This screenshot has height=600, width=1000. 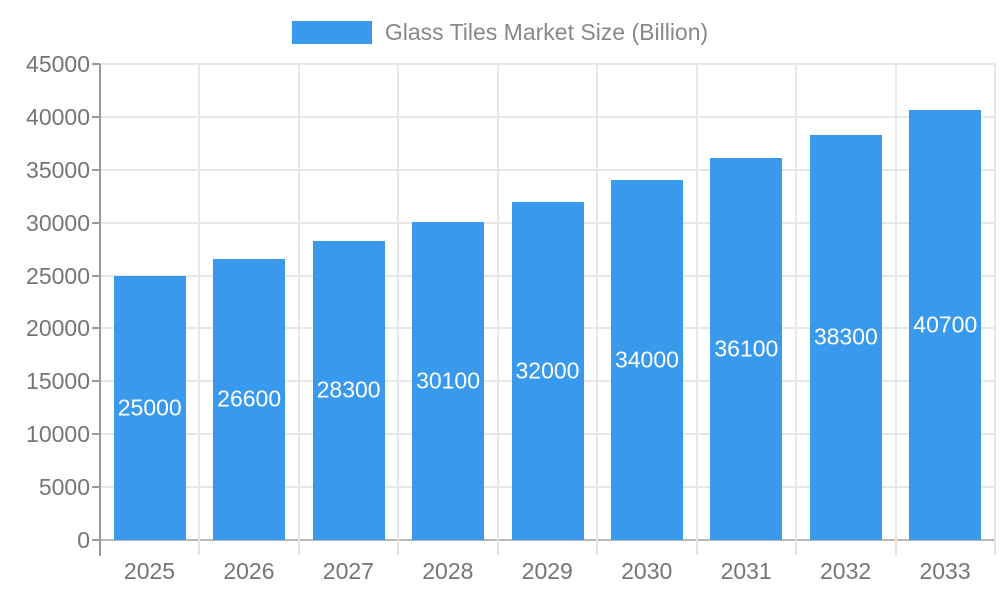 I want to click on y-tick-label: 30000, so click(x=58, y=222).